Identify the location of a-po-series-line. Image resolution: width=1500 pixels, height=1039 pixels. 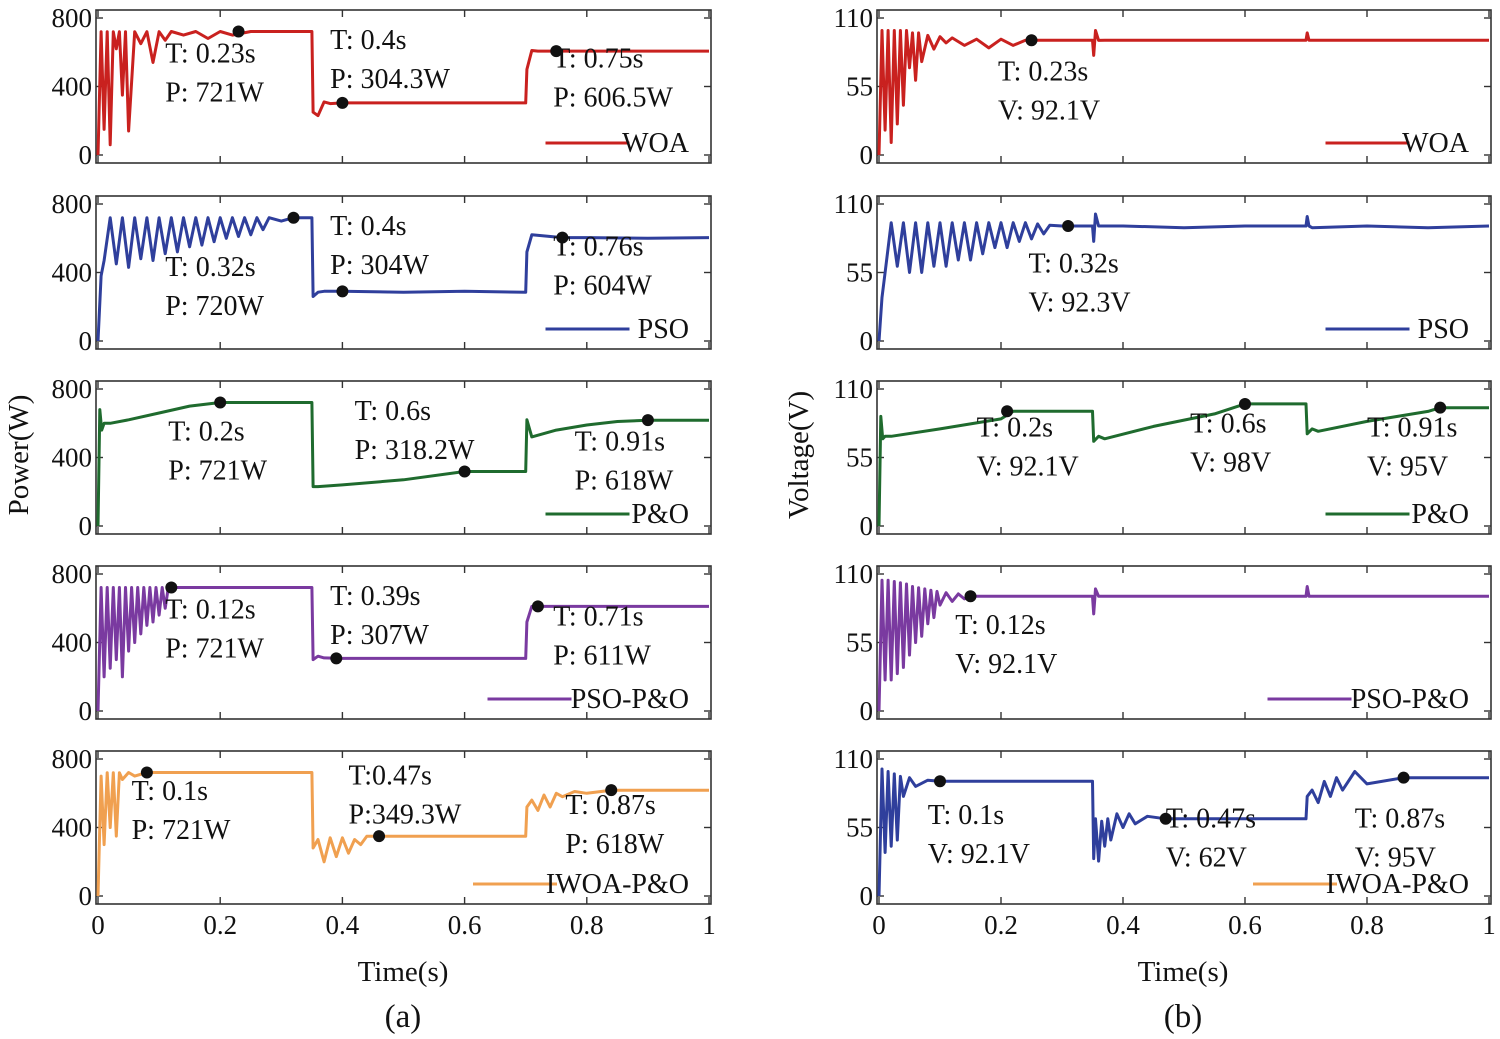
(402, 464).